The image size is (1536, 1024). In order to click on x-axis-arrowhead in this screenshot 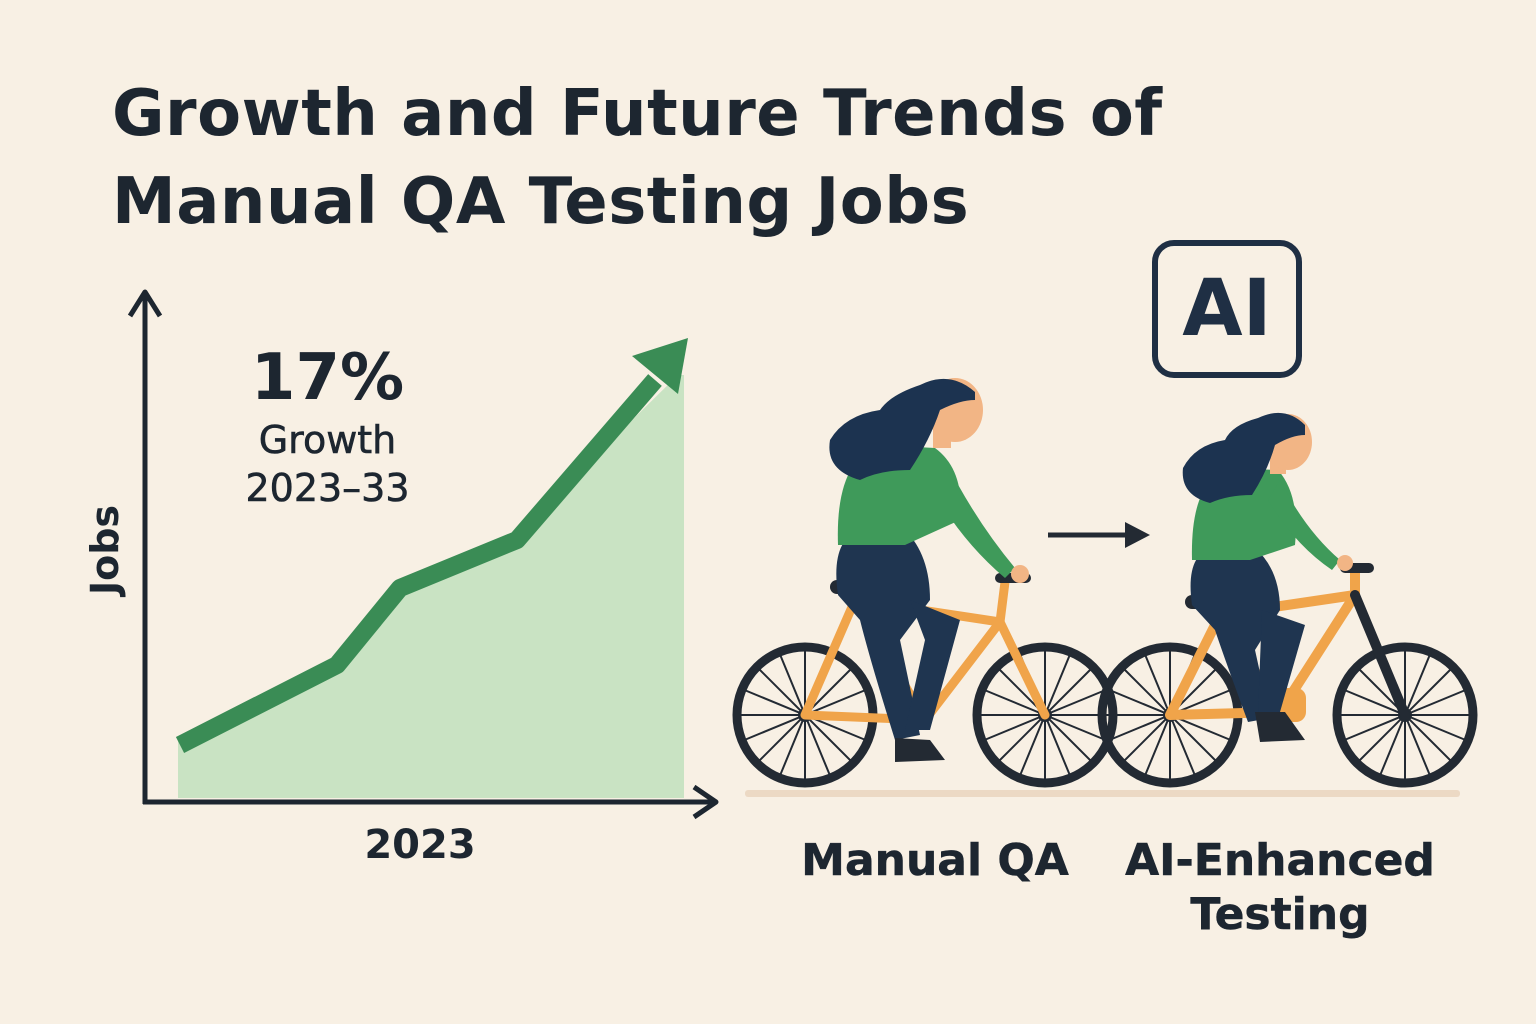, I will do `click(705, 802)`.